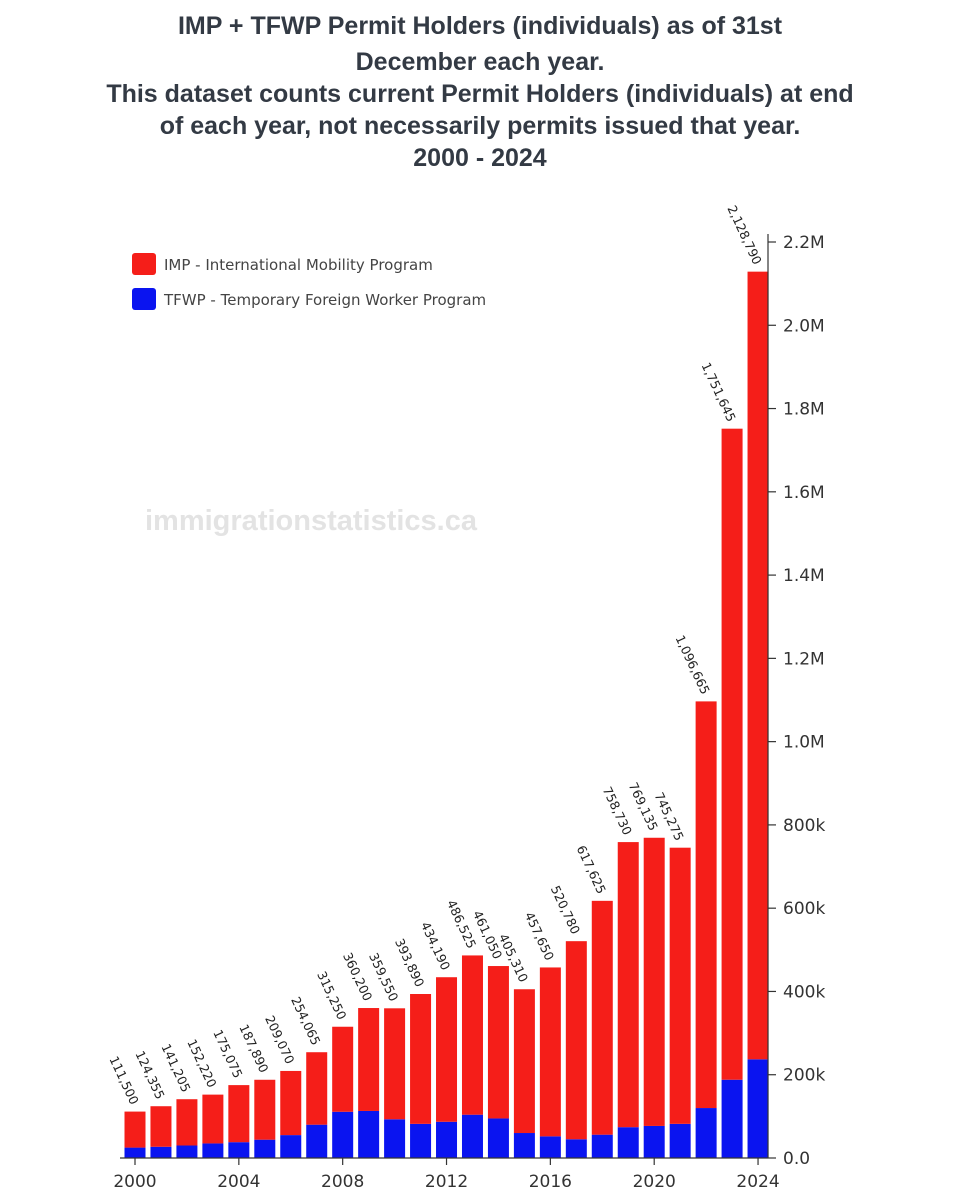 The image size is (960, 1200). Describe the element at coordinates (550, 1182) in the screenshot. I see `x-tick-label-2016: 2016` at that location.